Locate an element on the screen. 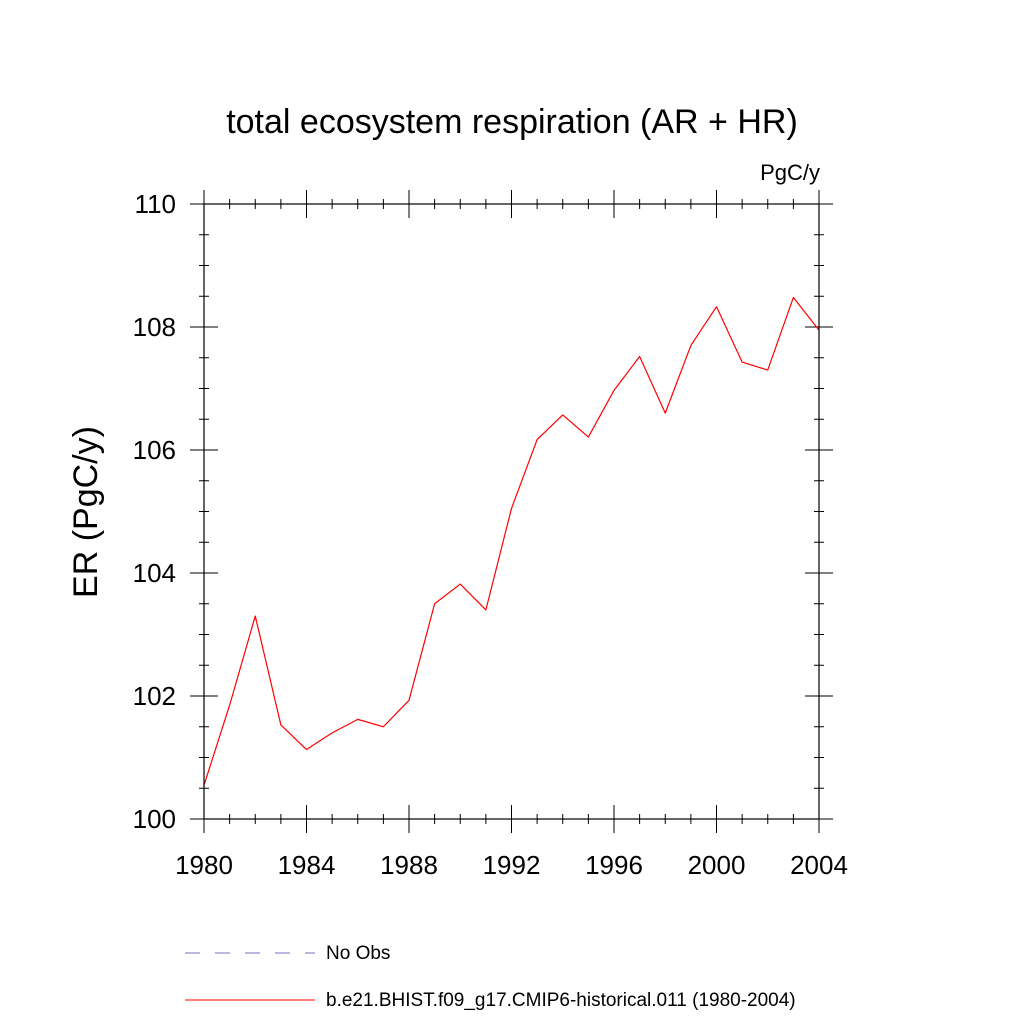 Image resolution: width=1024 pixels, height=1024 pixels. y-axis-label: ER (PgC/y) is located at coordinates (86, 512).